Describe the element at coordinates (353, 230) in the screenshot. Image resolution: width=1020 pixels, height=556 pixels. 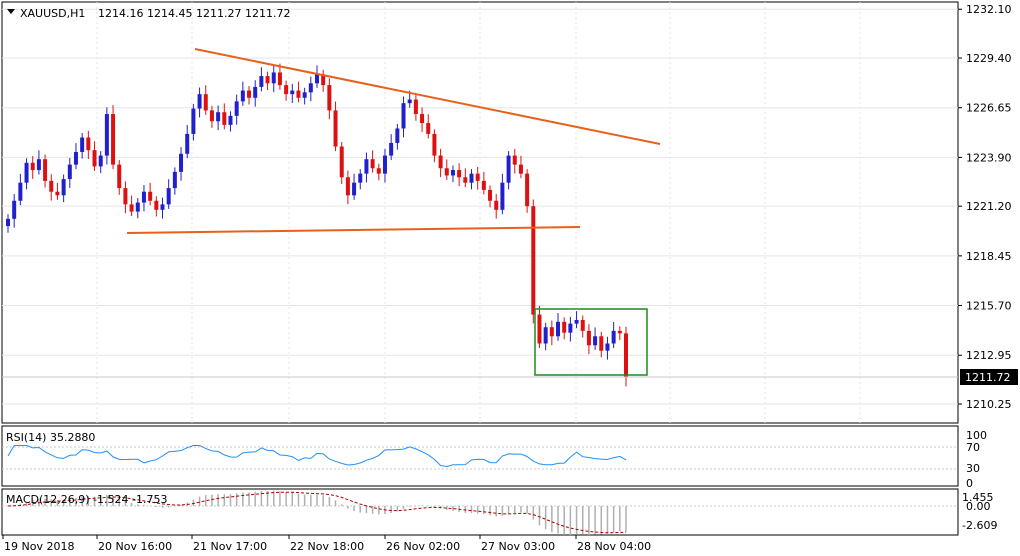
I see `support-line` at that location.